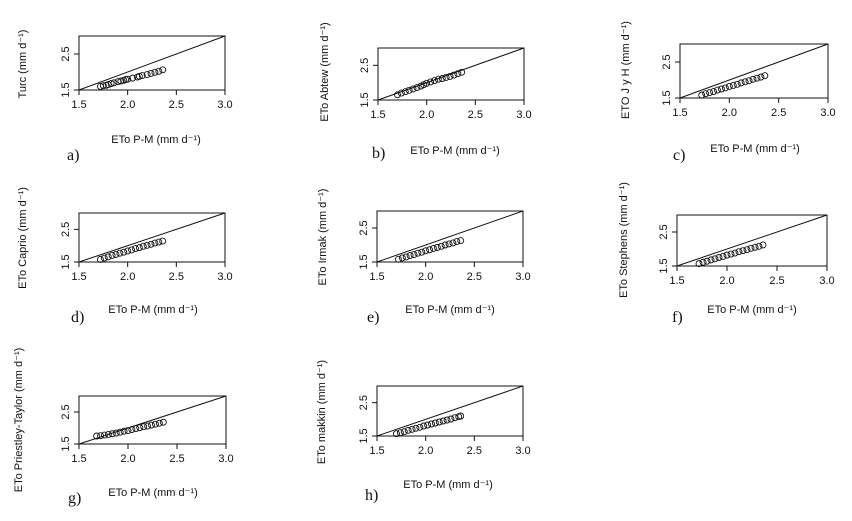 This screenshot has height=521, width=852. Describe the element at coordinates (373, 317) in the screenshot. I see `panel-letter: e)` at that location.